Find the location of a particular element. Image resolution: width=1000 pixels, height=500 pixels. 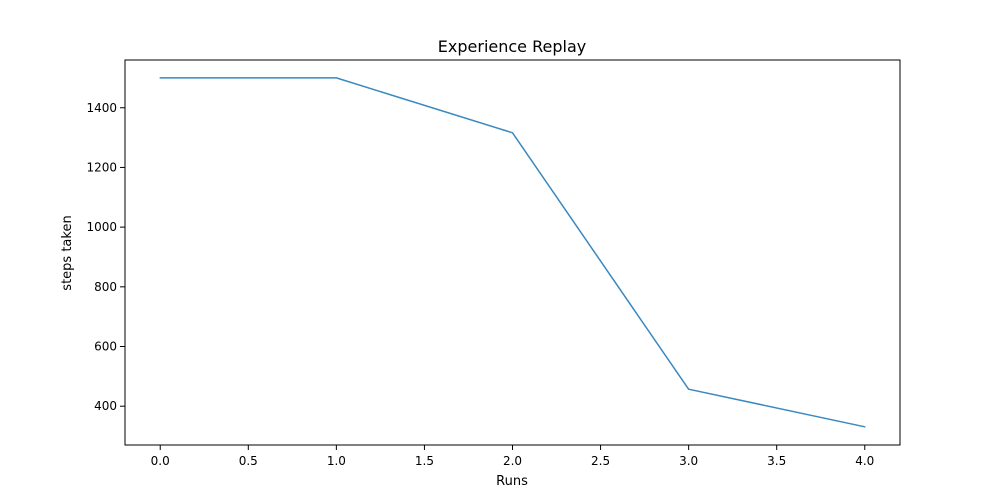

x-tick-label: 1.0 is located at coordinates (336, 461).